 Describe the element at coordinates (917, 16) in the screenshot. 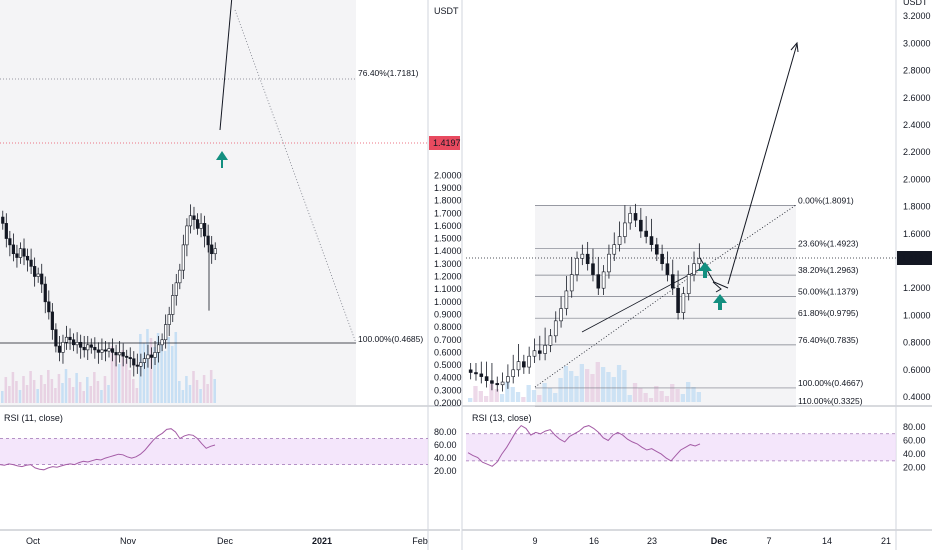

I see `price-tick-label: 3.2000` at that location.